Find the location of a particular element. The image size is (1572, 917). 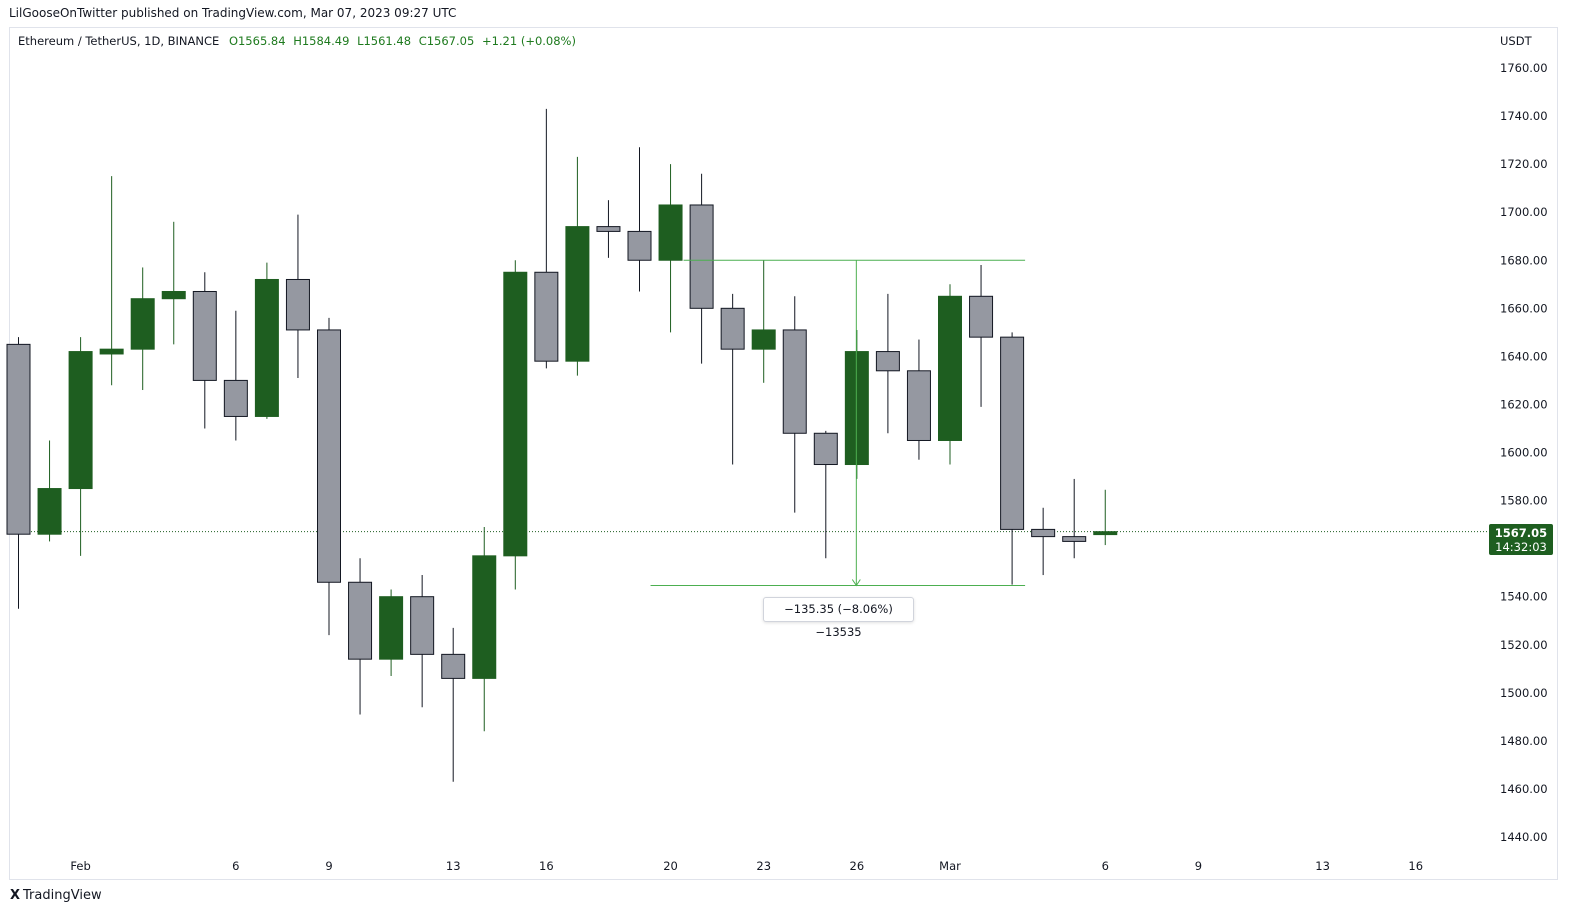

bar-countdown: 14:32:03 is located at coordinates (1521, 547).